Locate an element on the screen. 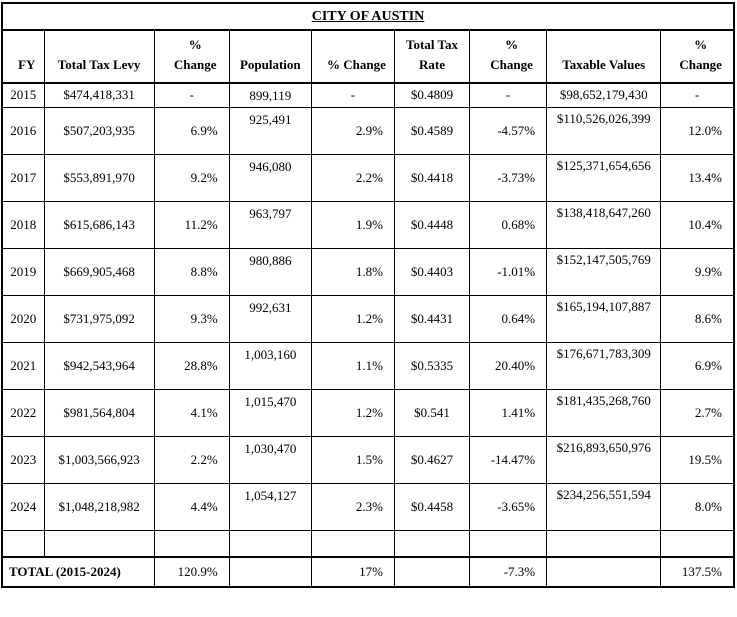  cell-levy-pct-change: 2.2% is located at coordinates (191, 459).